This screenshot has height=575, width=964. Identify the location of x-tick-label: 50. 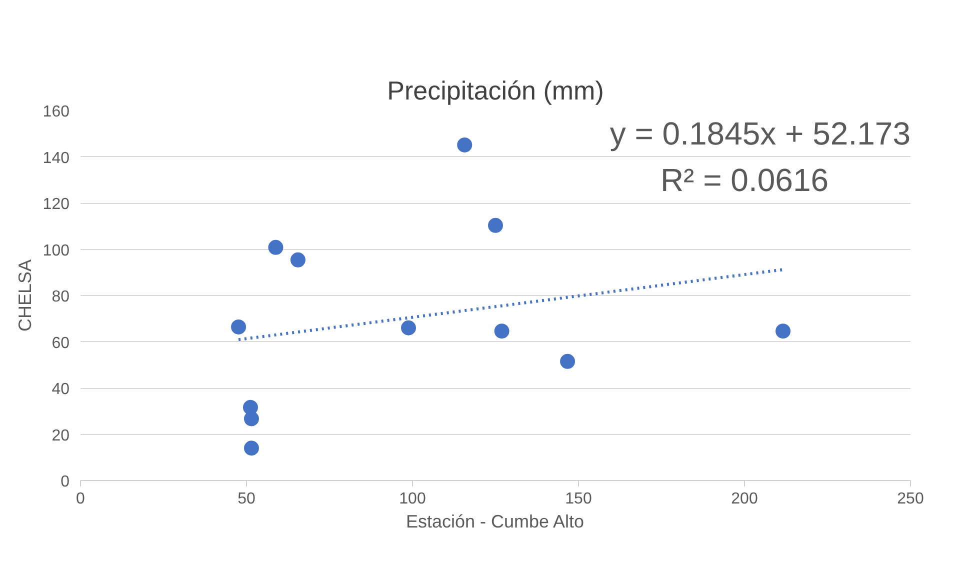
(247, 499).